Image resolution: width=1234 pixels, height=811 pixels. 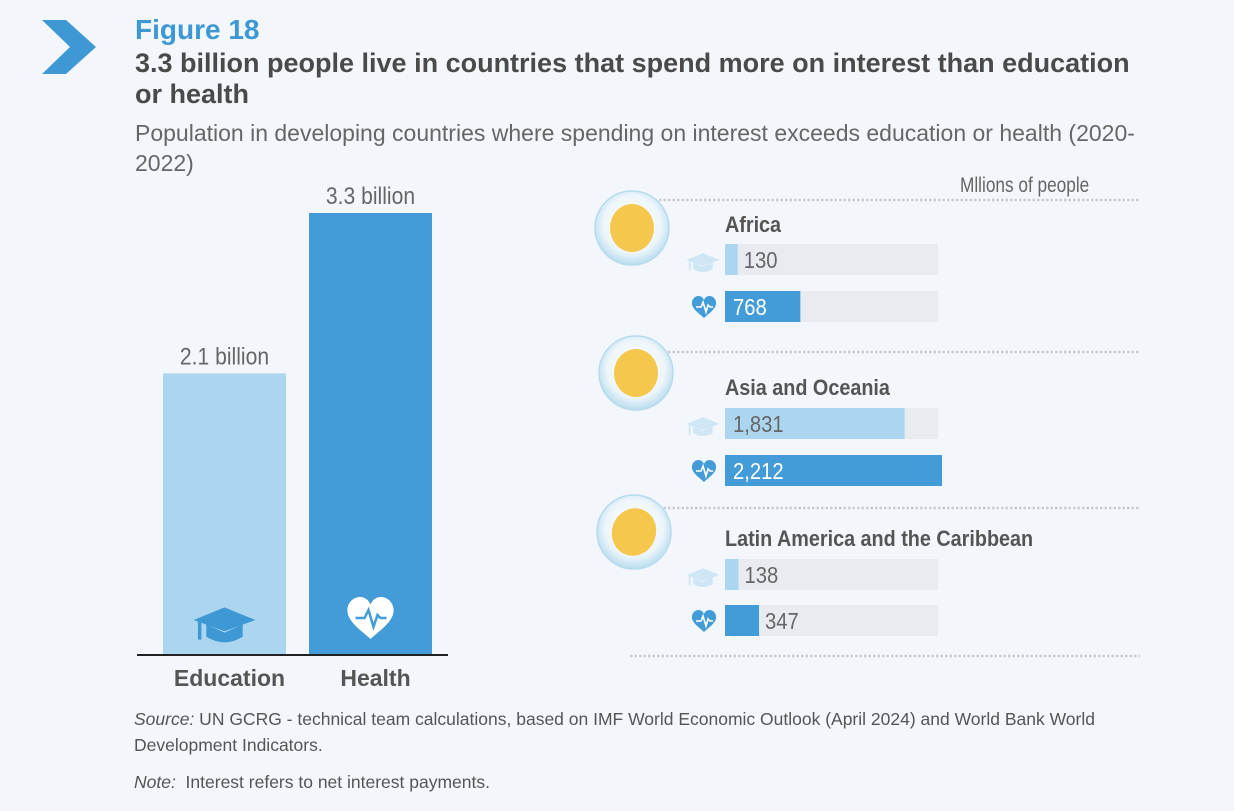 What do you see at coordinates (761, 260) in the screenshot?
I see `education-value-label: 130` at bounding box center [761, 260].